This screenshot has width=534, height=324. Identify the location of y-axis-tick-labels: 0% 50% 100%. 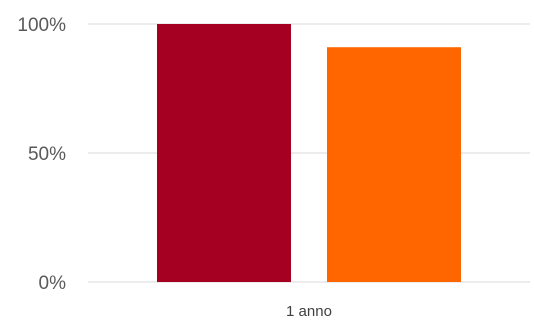
(41, 154).